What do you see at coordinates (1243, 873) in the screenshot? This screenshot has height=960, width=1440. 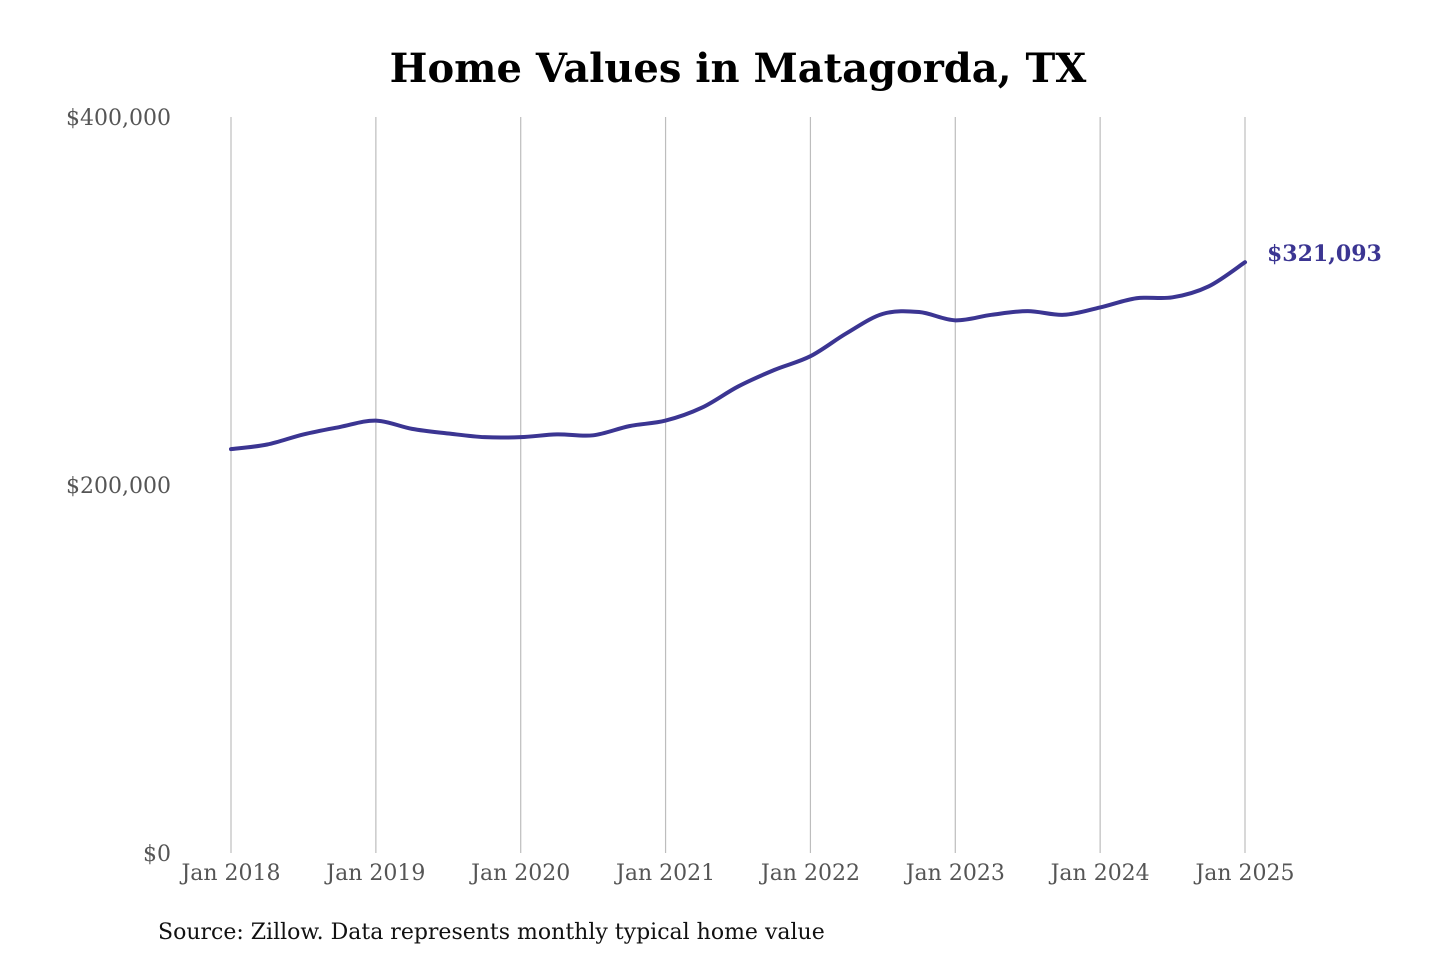 I see `x-tick-label: Jan 2025` at bounding box center [1243, 873].